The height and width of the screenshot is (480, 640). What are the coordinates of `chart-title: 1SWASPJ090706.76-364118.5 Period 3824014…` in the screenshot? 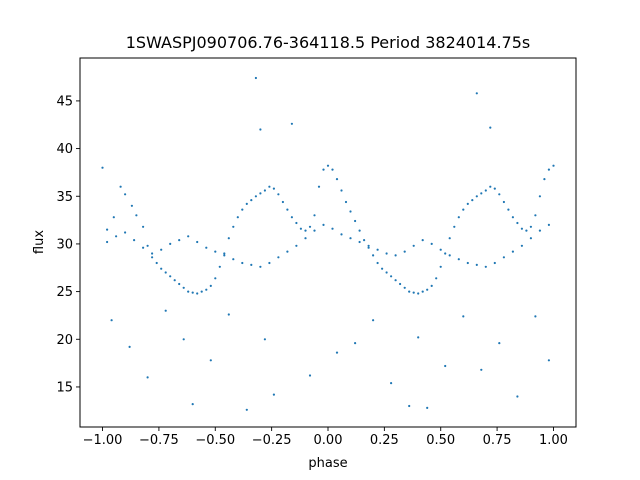 It's located at (328, 42).